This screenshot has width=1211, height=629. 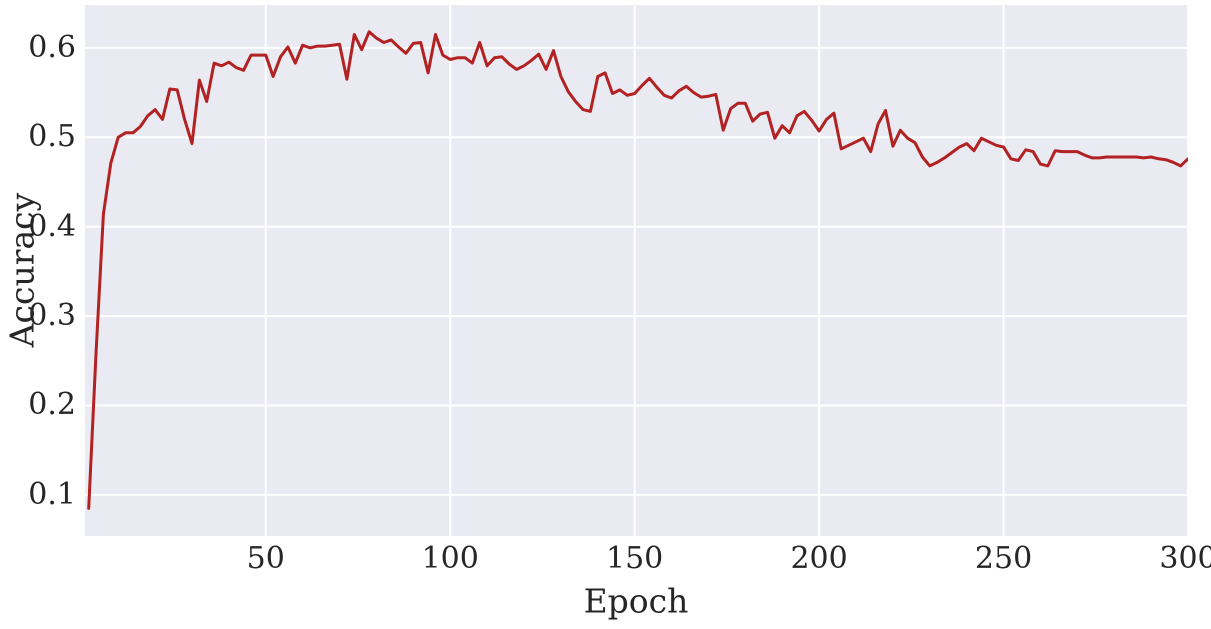 I want to click on x-tick-label: 150, so click(x=635, y=558).